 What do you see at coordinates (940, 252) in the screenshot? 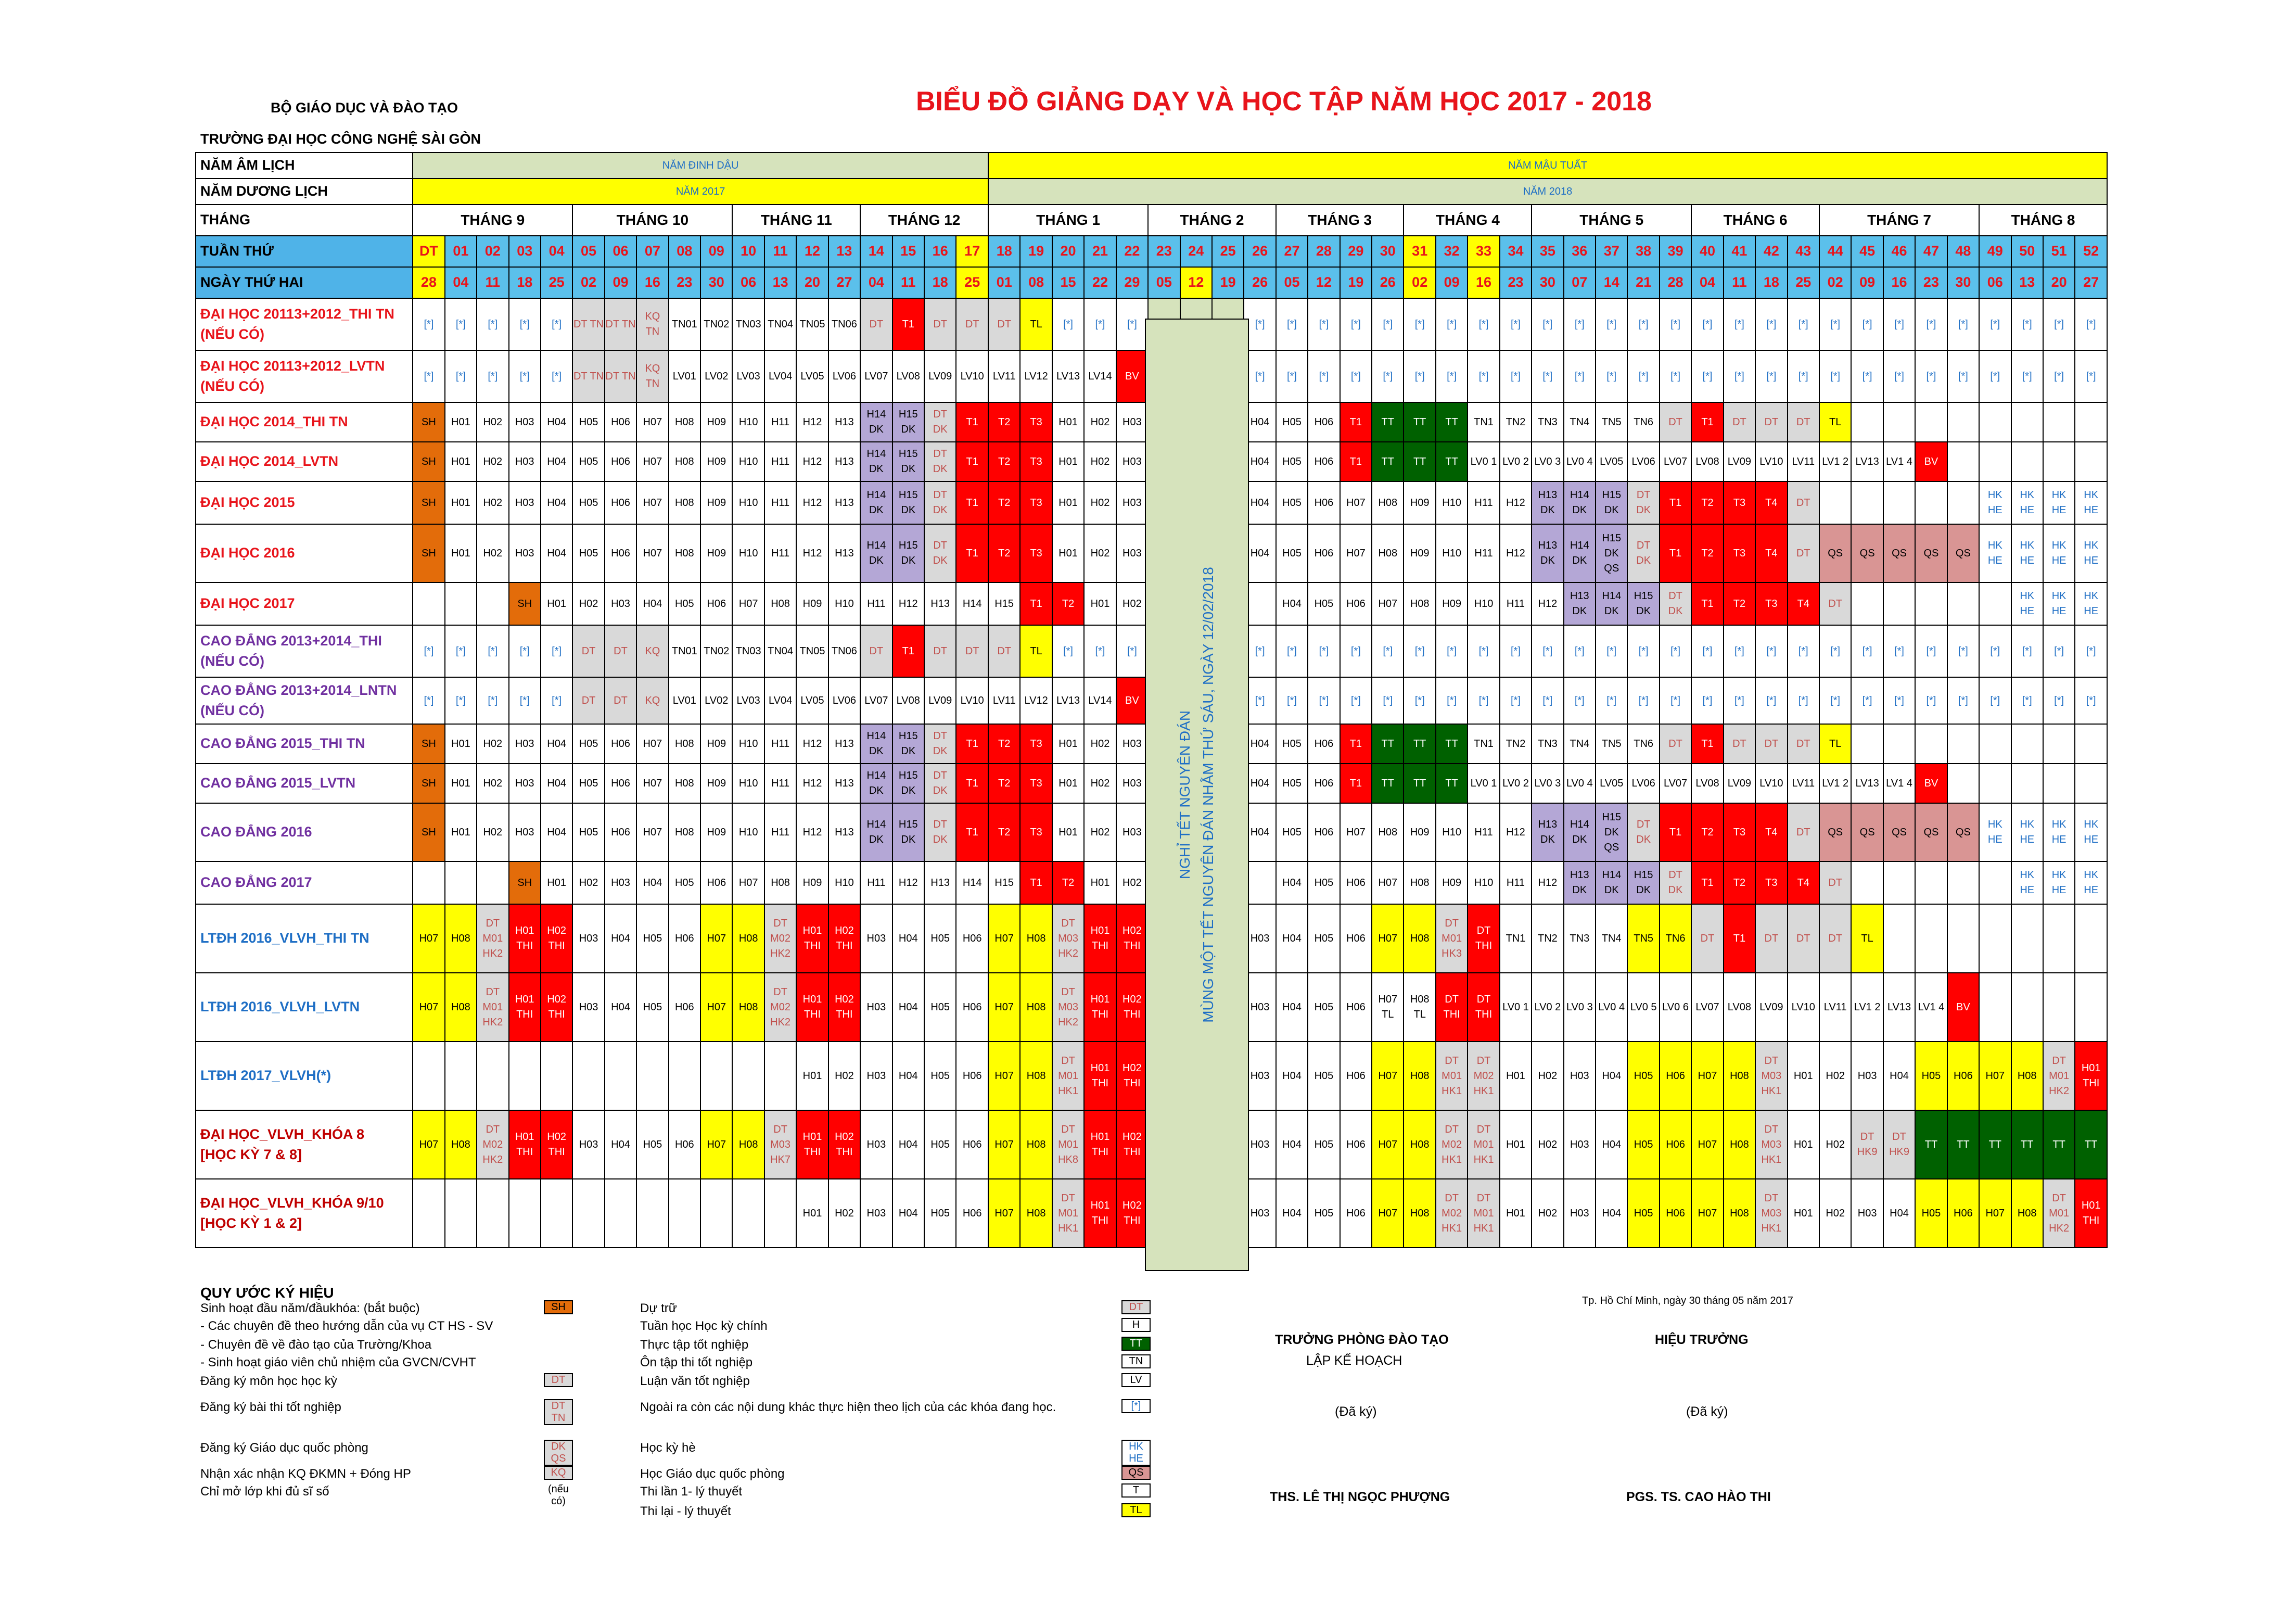
I see `week-number: 16` at bounding box center [940, 252].